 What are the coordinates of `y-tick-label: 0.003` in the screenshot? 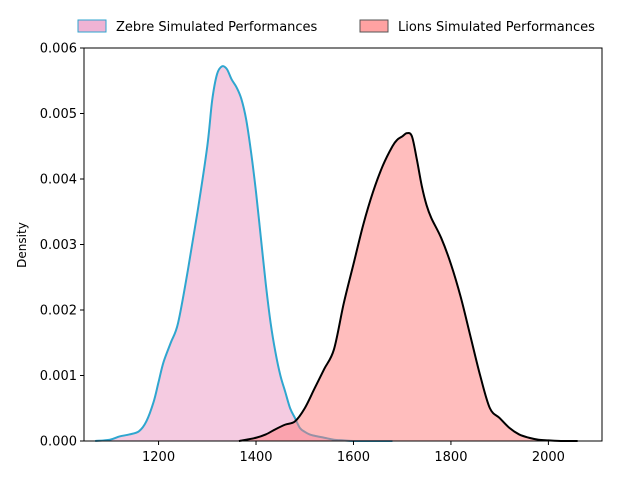 It's located at (58, 245).